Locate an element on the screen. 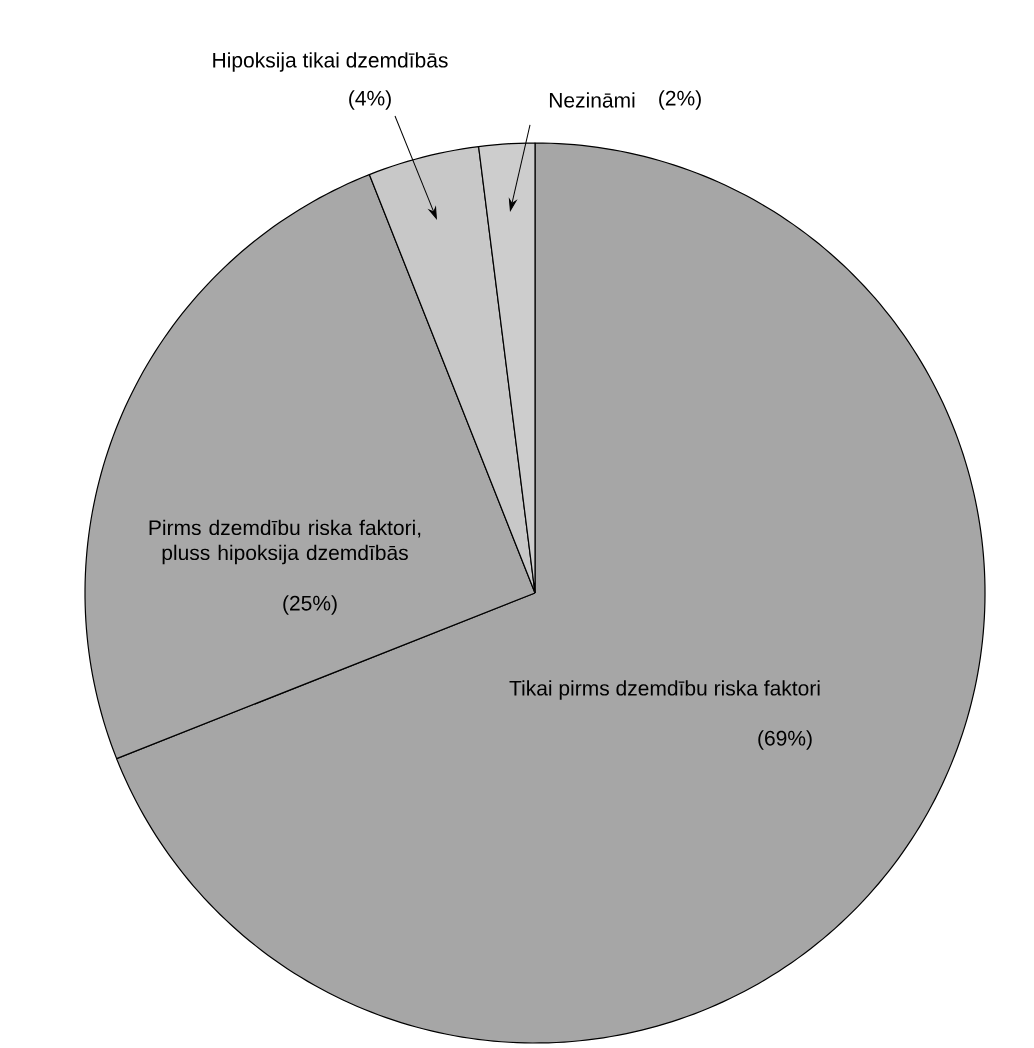 The image size is (1034, 1048). data-label: (2%) is located at coordinates (680, 100).